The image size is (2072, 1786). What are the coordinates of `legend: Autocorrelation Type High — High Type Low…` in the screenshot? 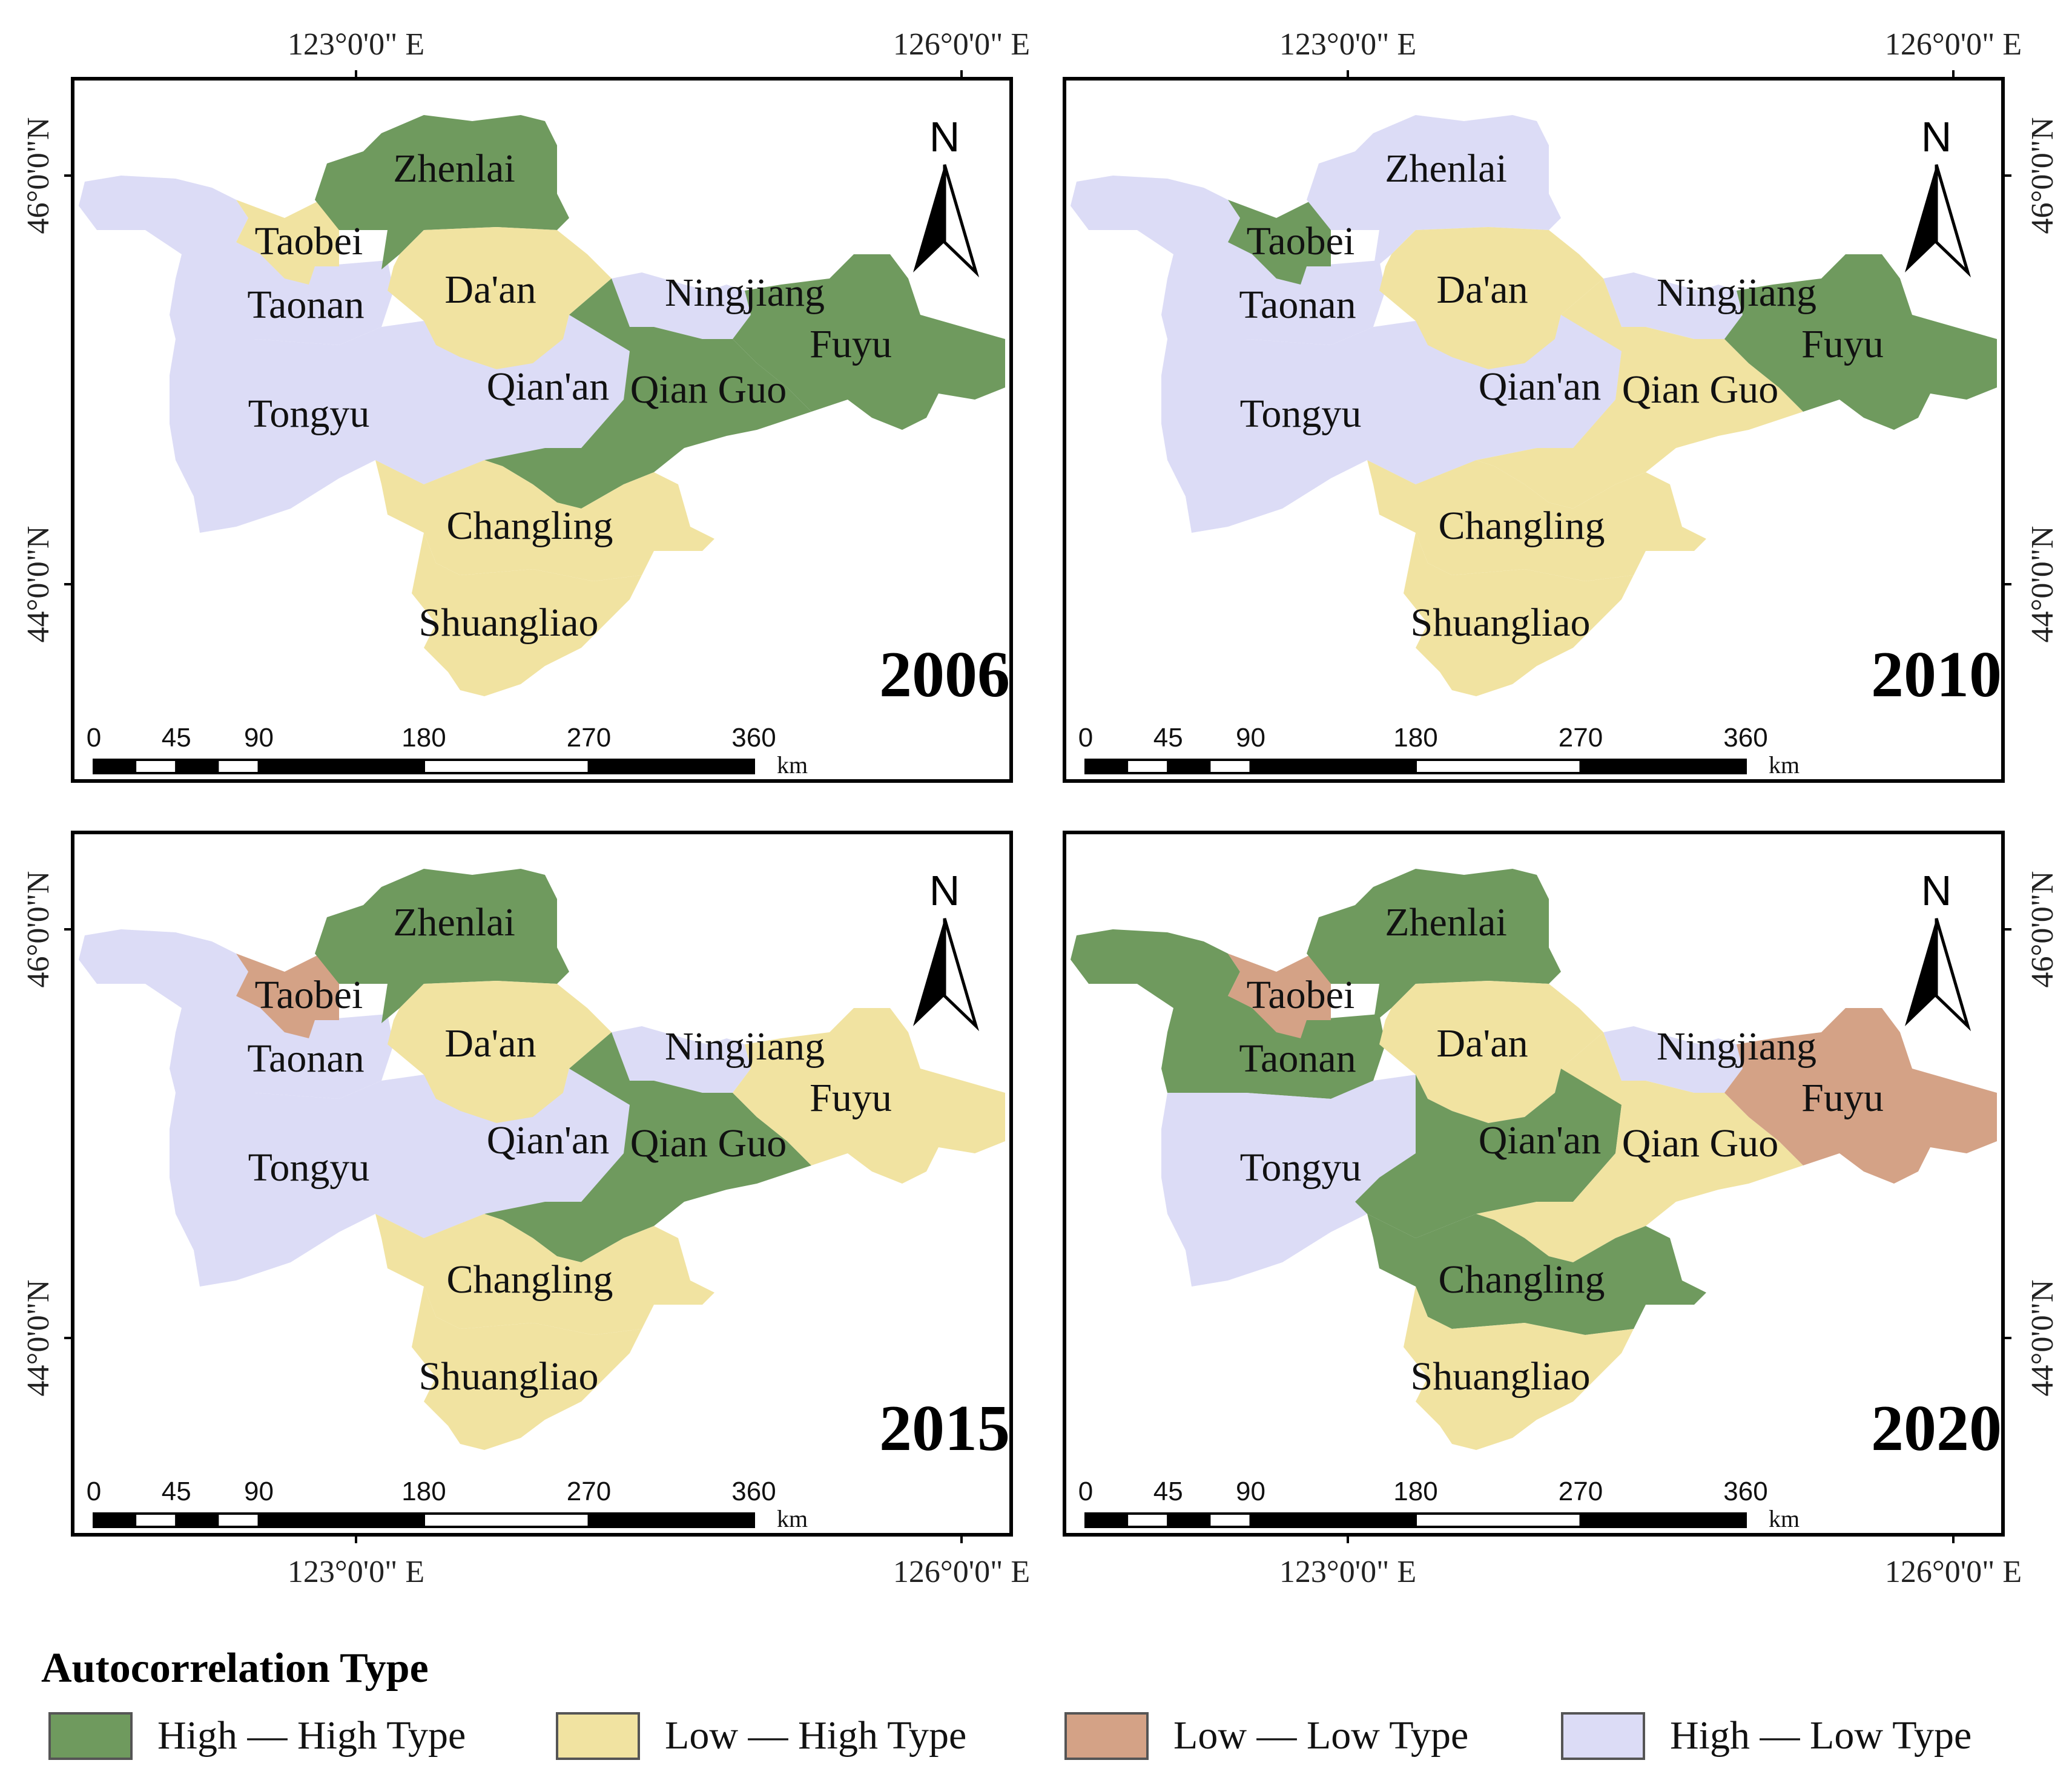 It's located at (1006, 1702).